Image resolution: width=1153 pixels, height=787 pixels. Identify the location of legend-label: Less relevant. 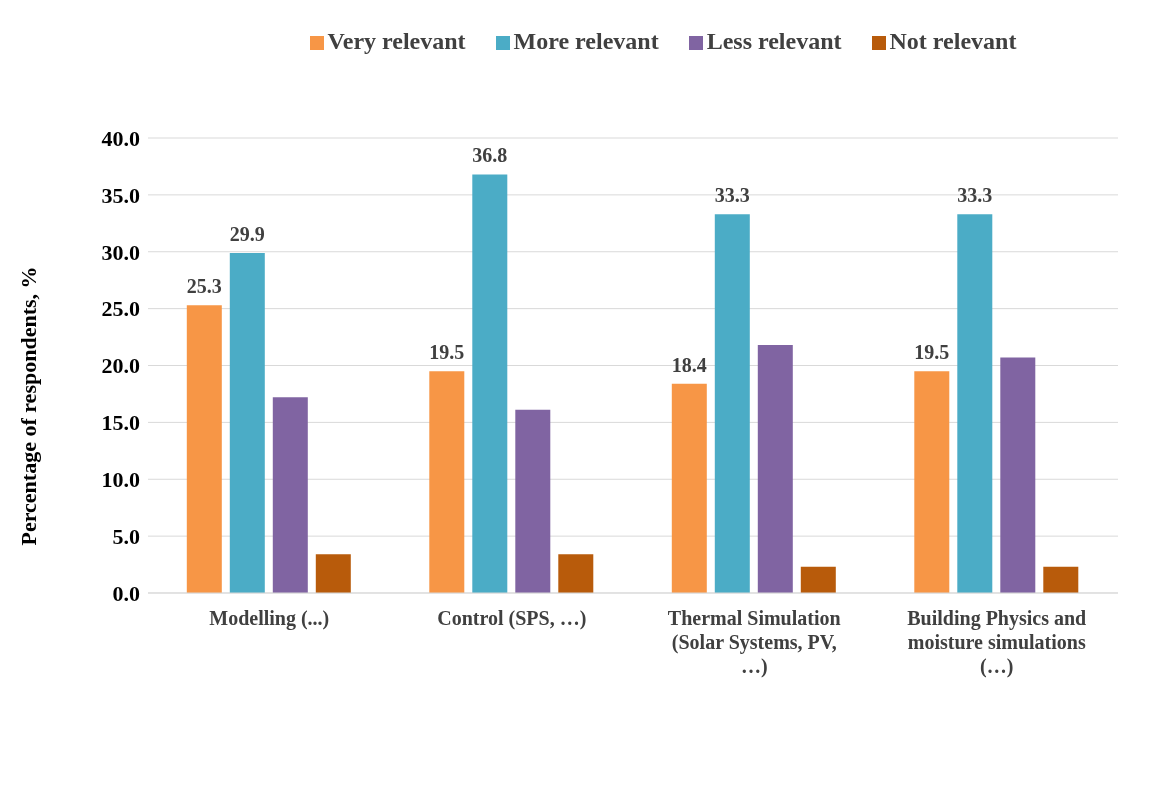
(774, 41).